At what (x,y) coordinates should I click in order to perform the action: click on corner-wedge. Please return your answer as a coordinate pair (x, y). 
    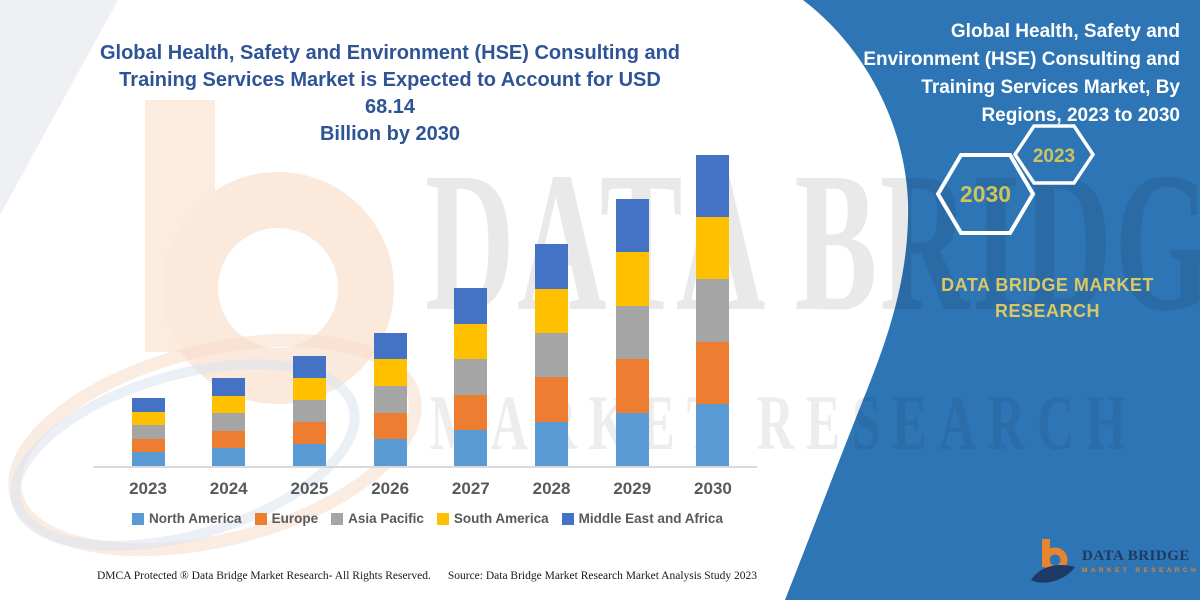
    Looking at the image, I should click on (59, 107).